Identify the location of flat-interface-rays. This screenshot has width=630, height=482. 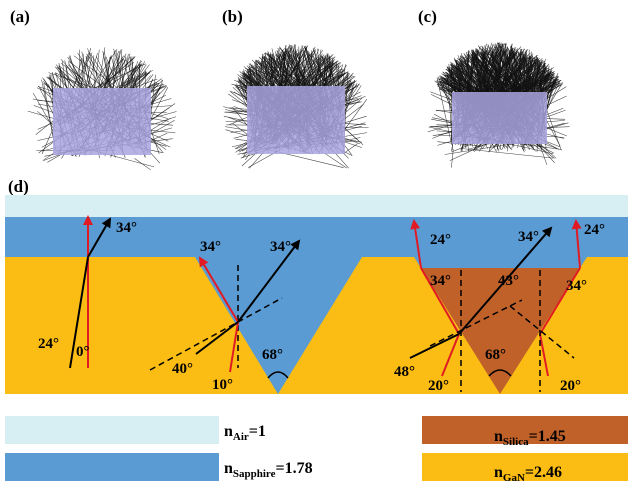
(90, 292).